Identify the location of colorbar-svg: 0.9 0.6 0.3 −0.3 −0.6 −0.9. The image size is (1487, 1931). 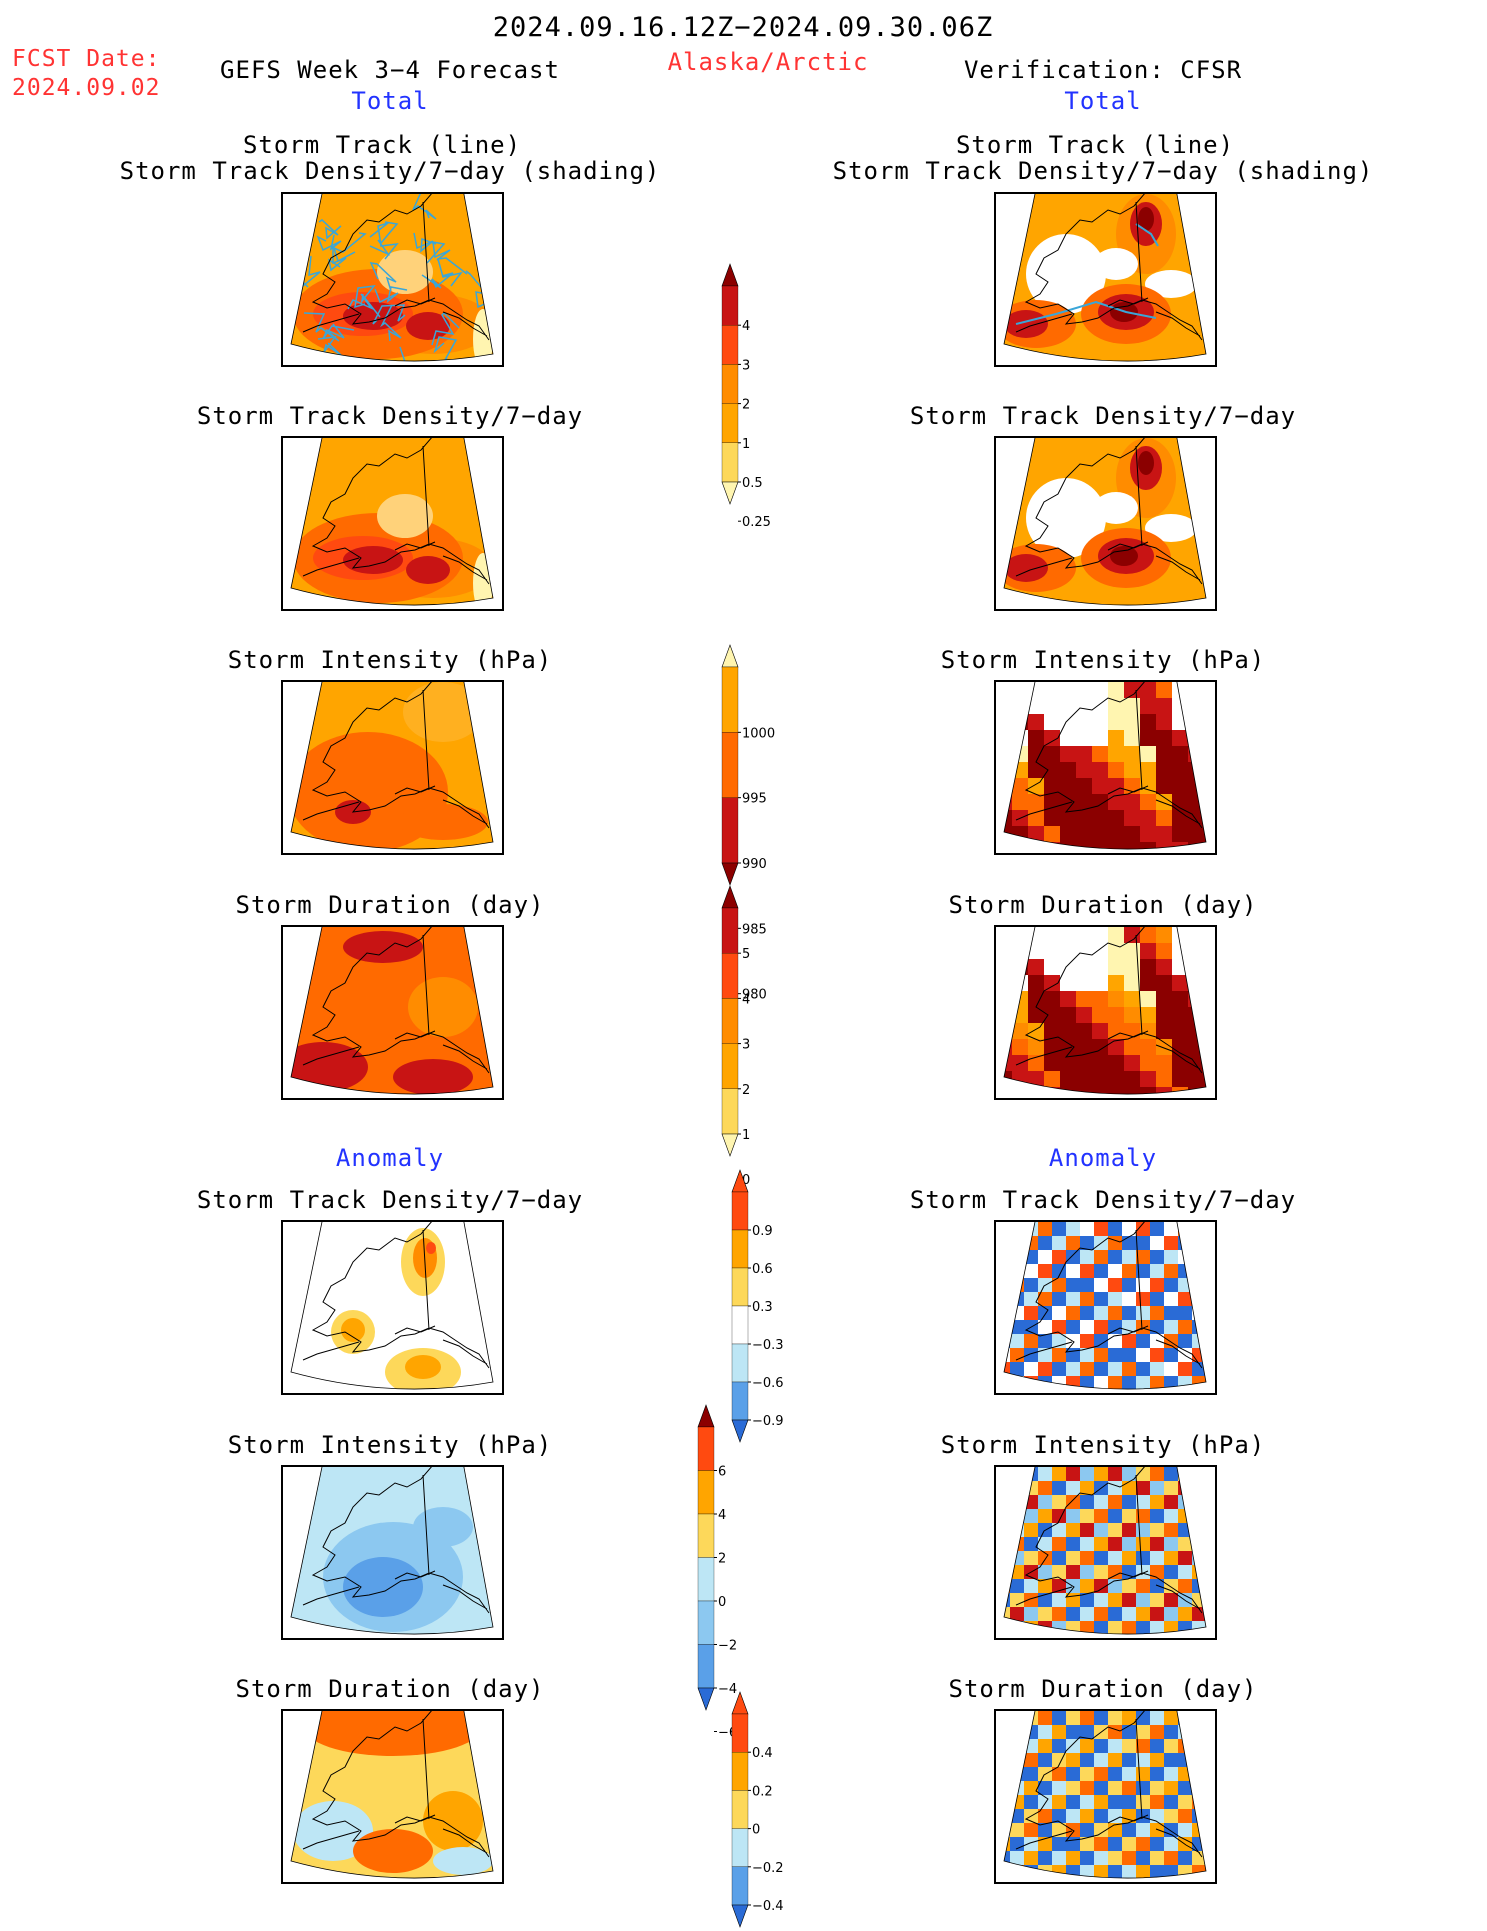
(757, 1306).